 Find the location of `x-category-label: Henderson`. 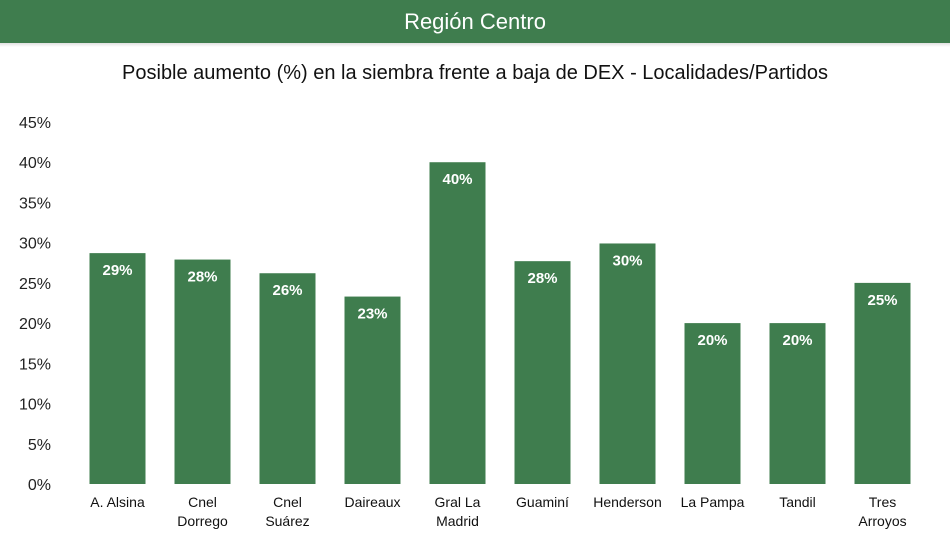

x-category-label: Henderson is located at coordinates (627, 502).